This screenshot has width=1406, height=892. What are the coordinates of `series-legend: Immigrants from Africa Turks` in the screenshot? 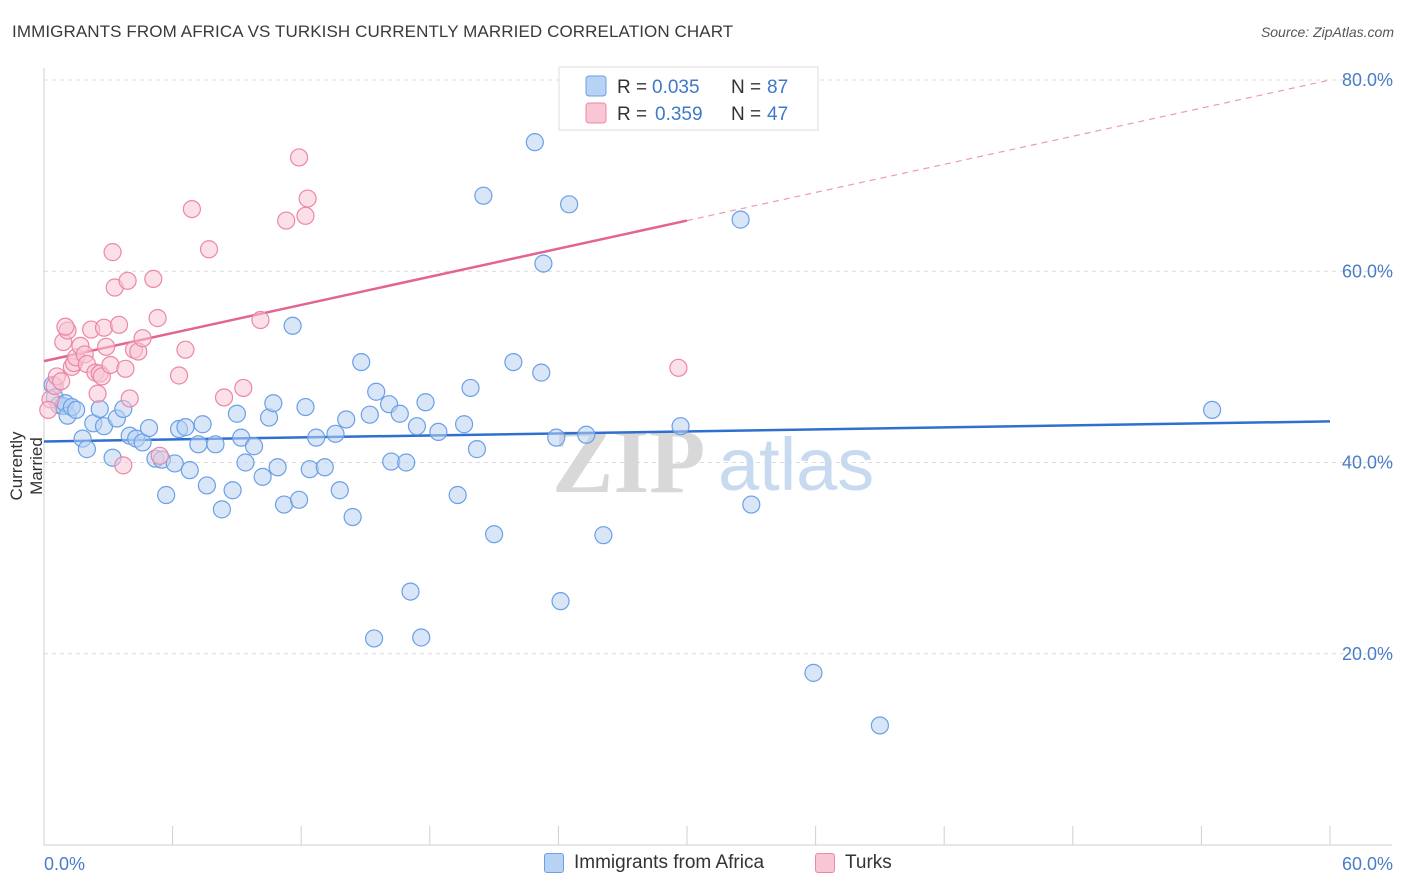 It's located at (703, 865).